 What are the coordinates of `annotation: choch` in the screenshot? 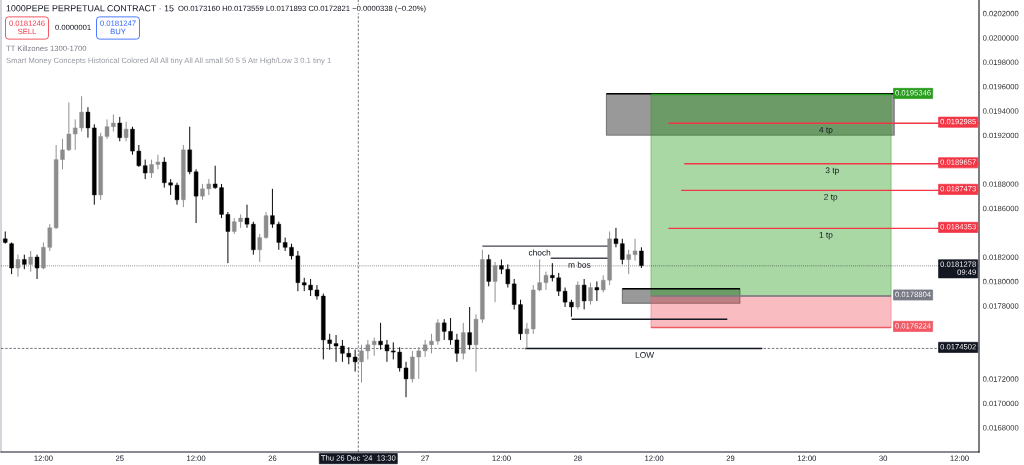 It's located at (539, 252).